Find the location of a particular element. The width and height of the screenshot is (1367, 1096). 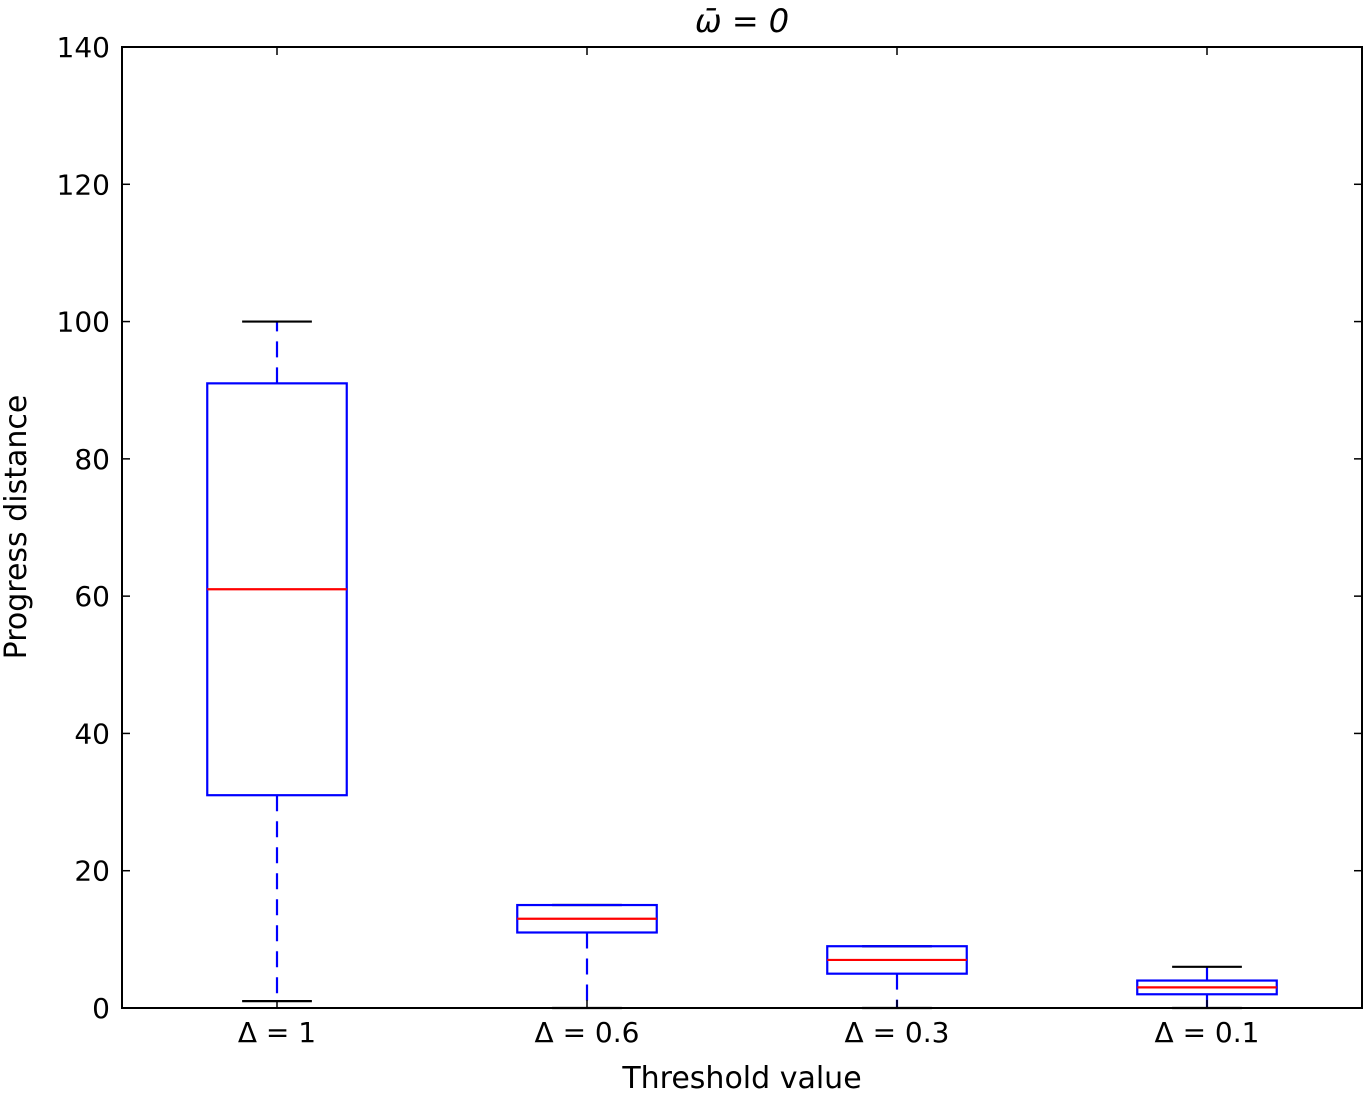

y-tick-label: 0 is located at coordinates (101, 1008).